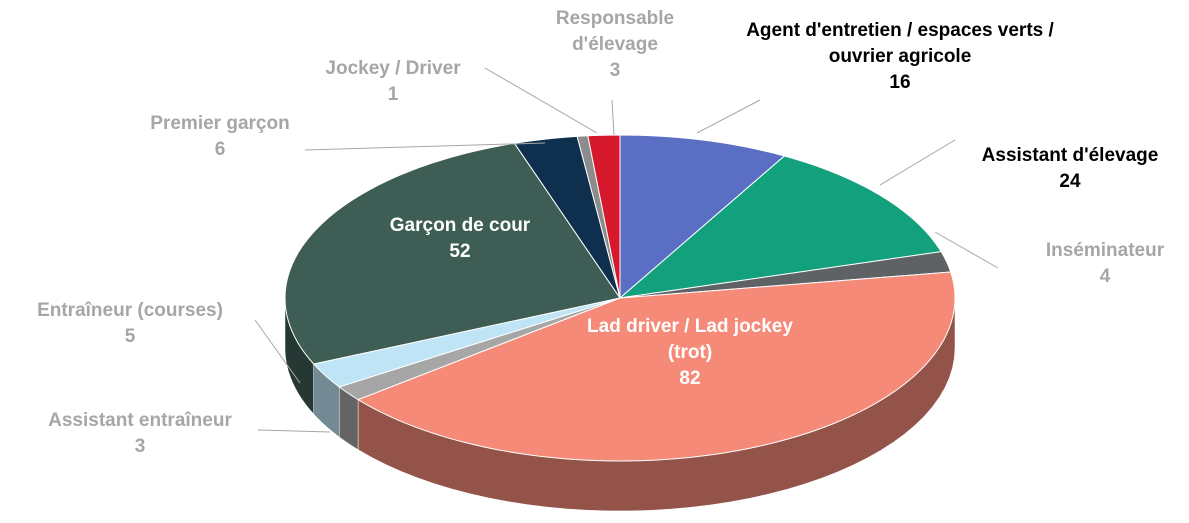 Image resolution: width=1189 pixels, height=523 pixels. Describe the element at coordinates (1105, 250) in the screenshot. I see `label-name: Inséminateur` at that location.